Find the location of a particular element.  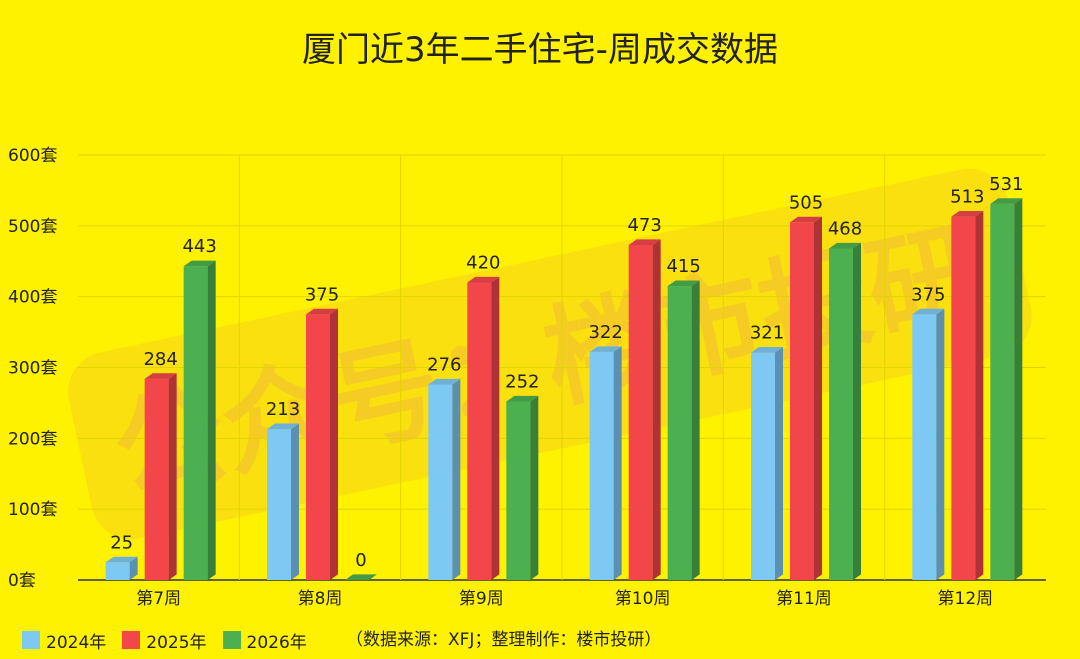

bar-2024年-第11周 is located at coordinates (763, 466).